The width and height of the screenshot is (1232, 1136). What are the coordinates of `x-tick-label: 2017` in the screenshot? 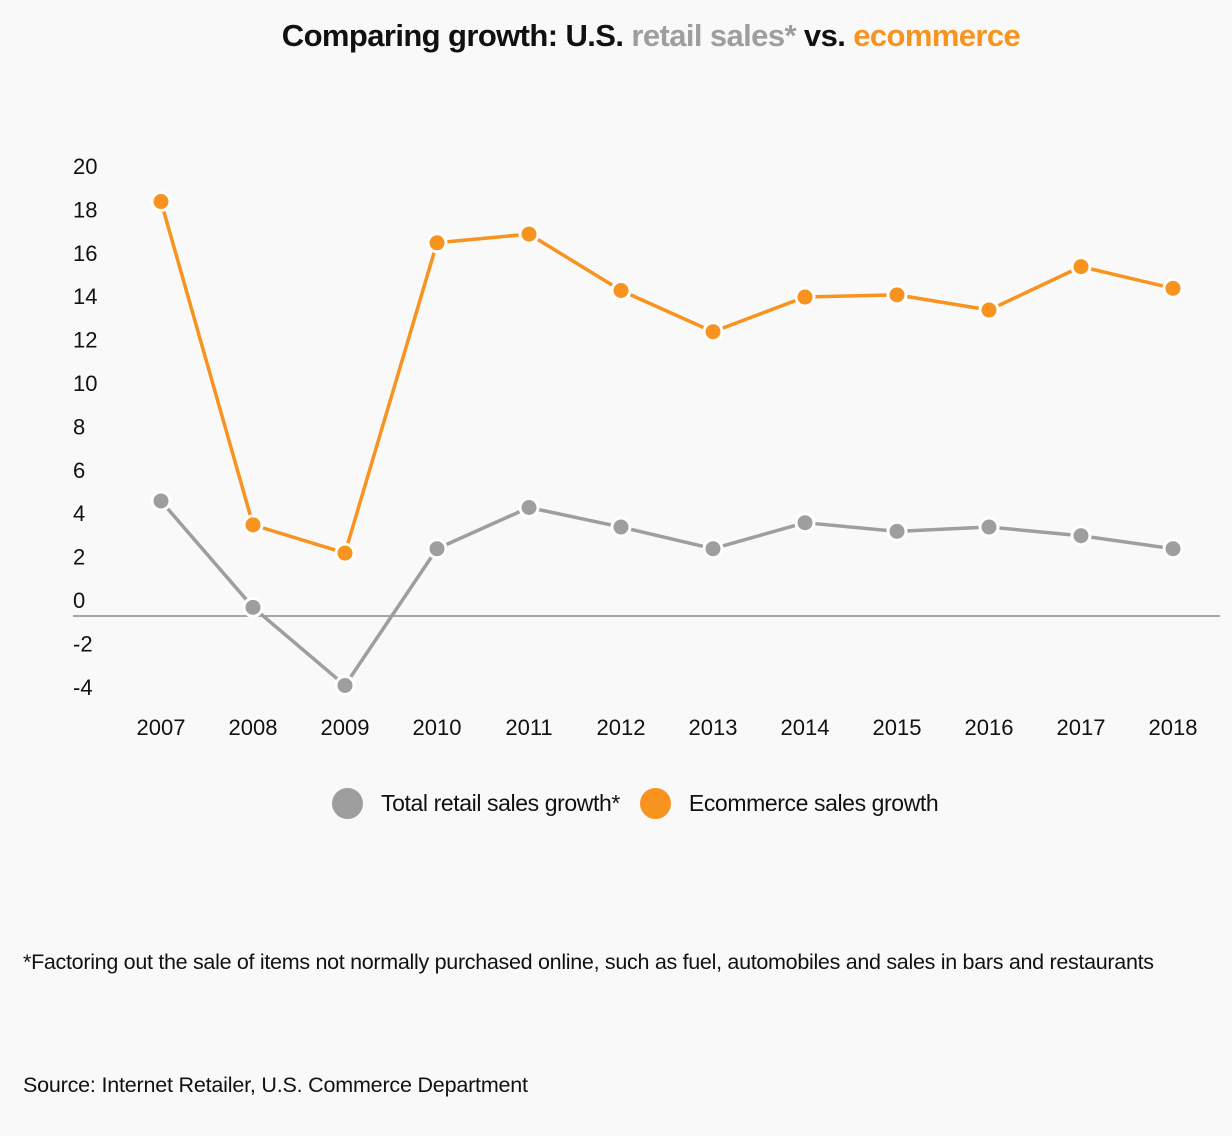 It's located at (1081, 727).